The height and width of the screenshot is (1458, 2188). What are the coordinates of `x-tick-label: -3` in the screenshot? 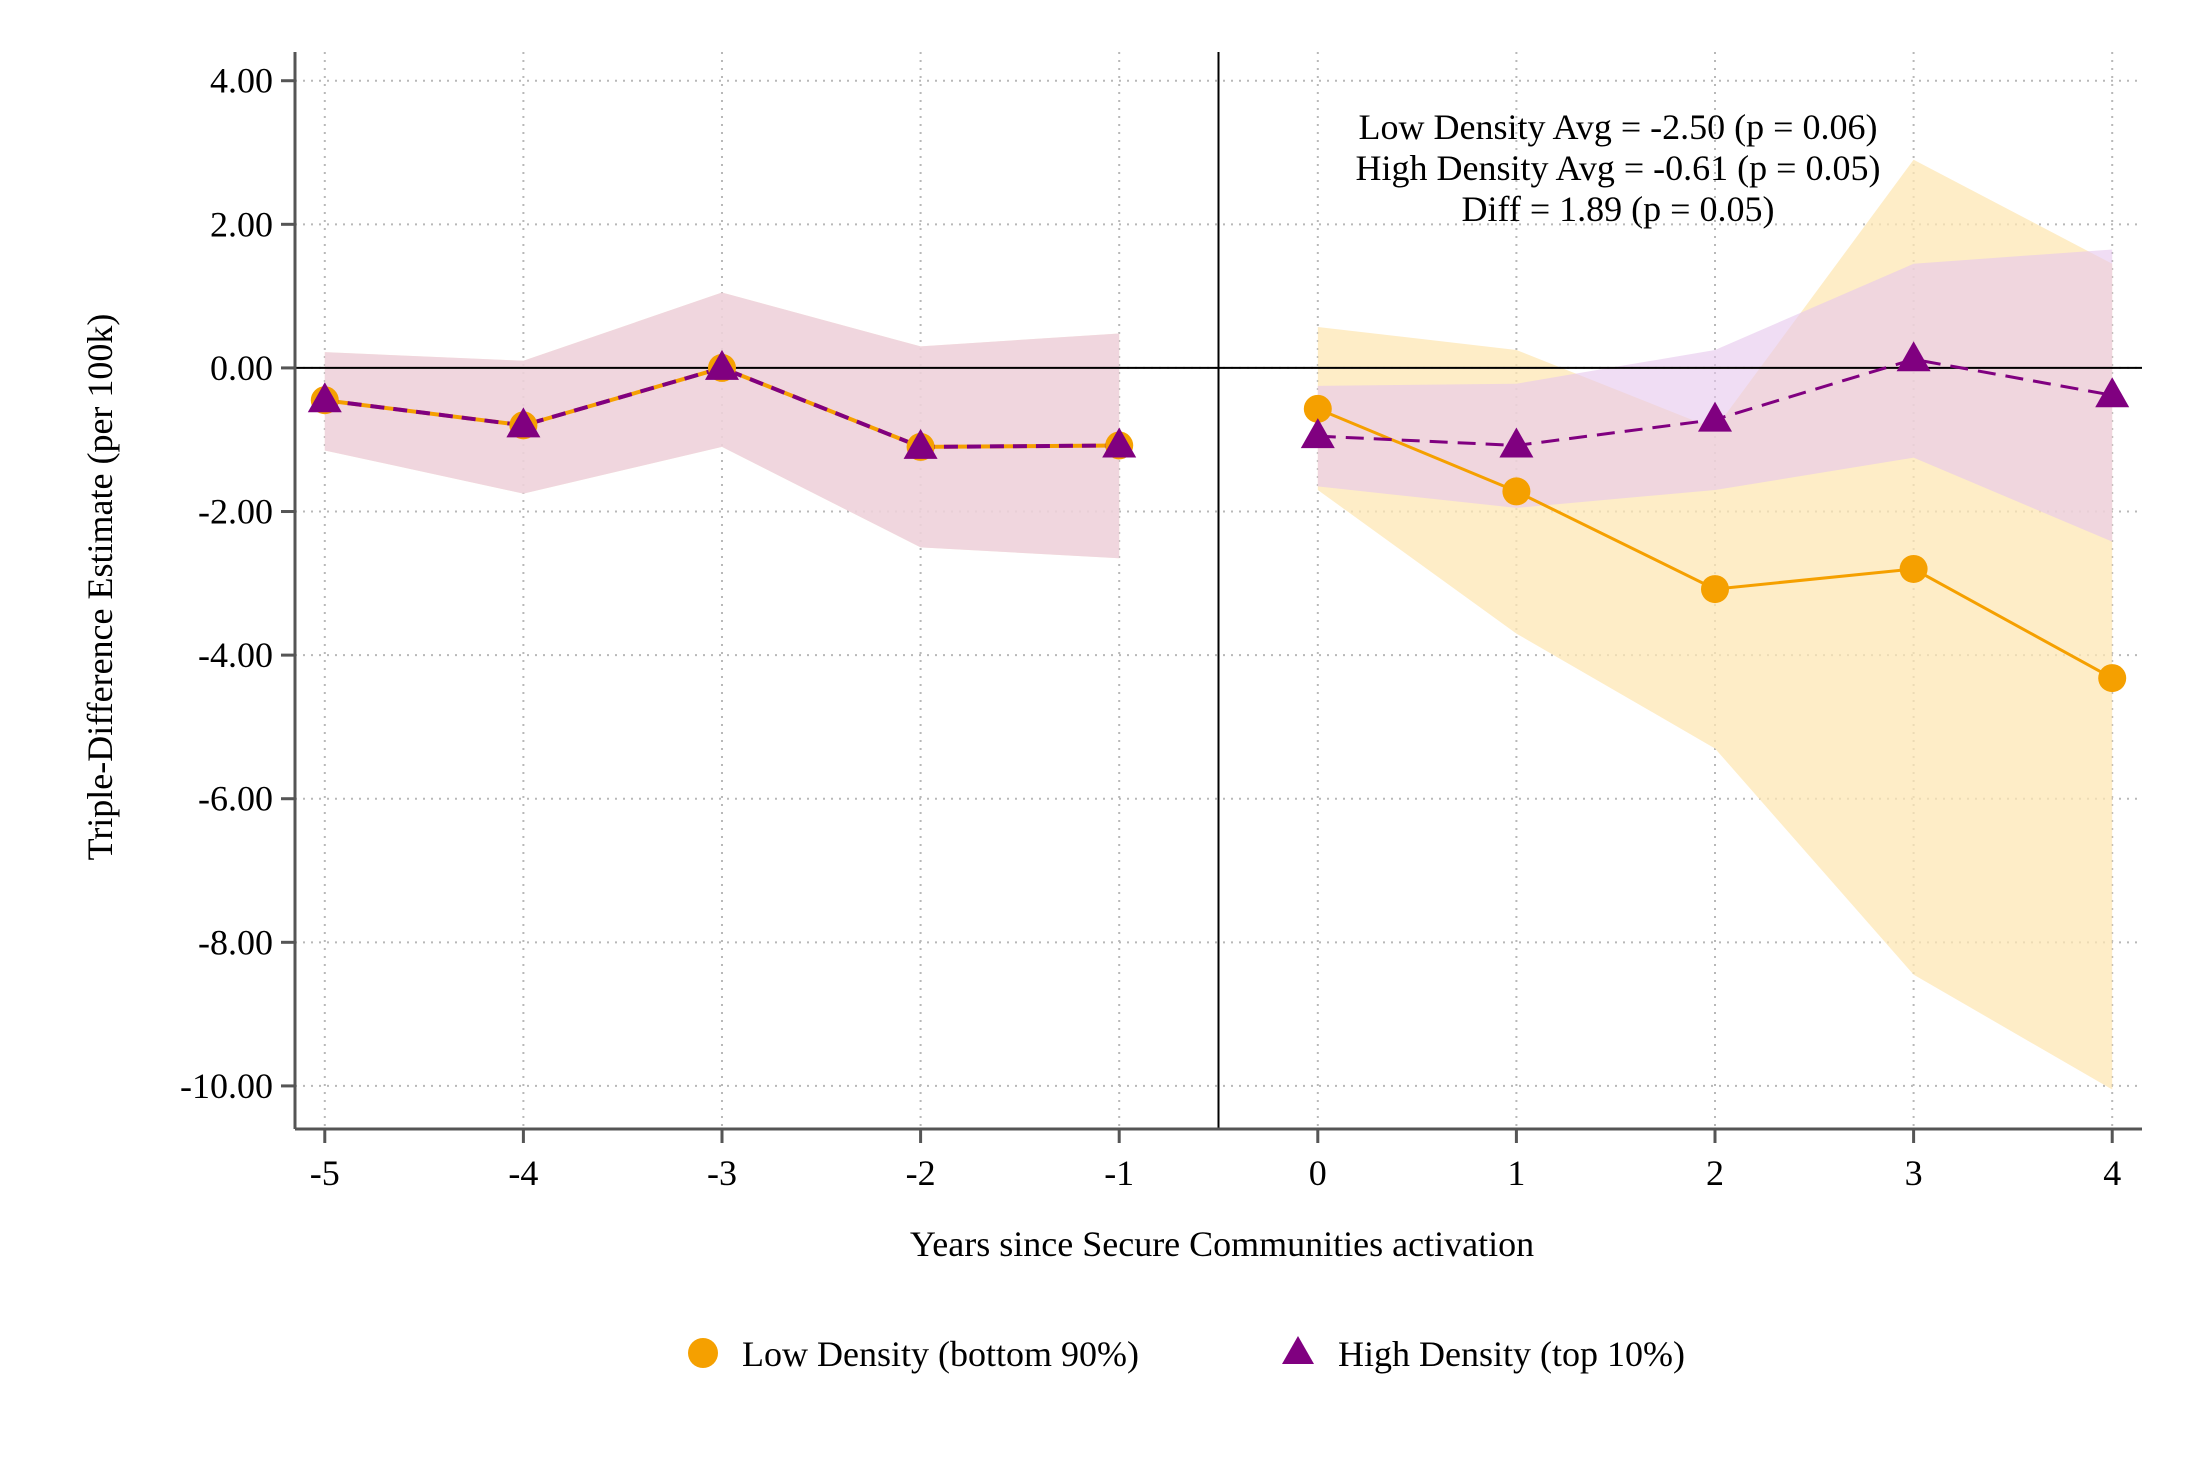 It's located at (722, 1173).